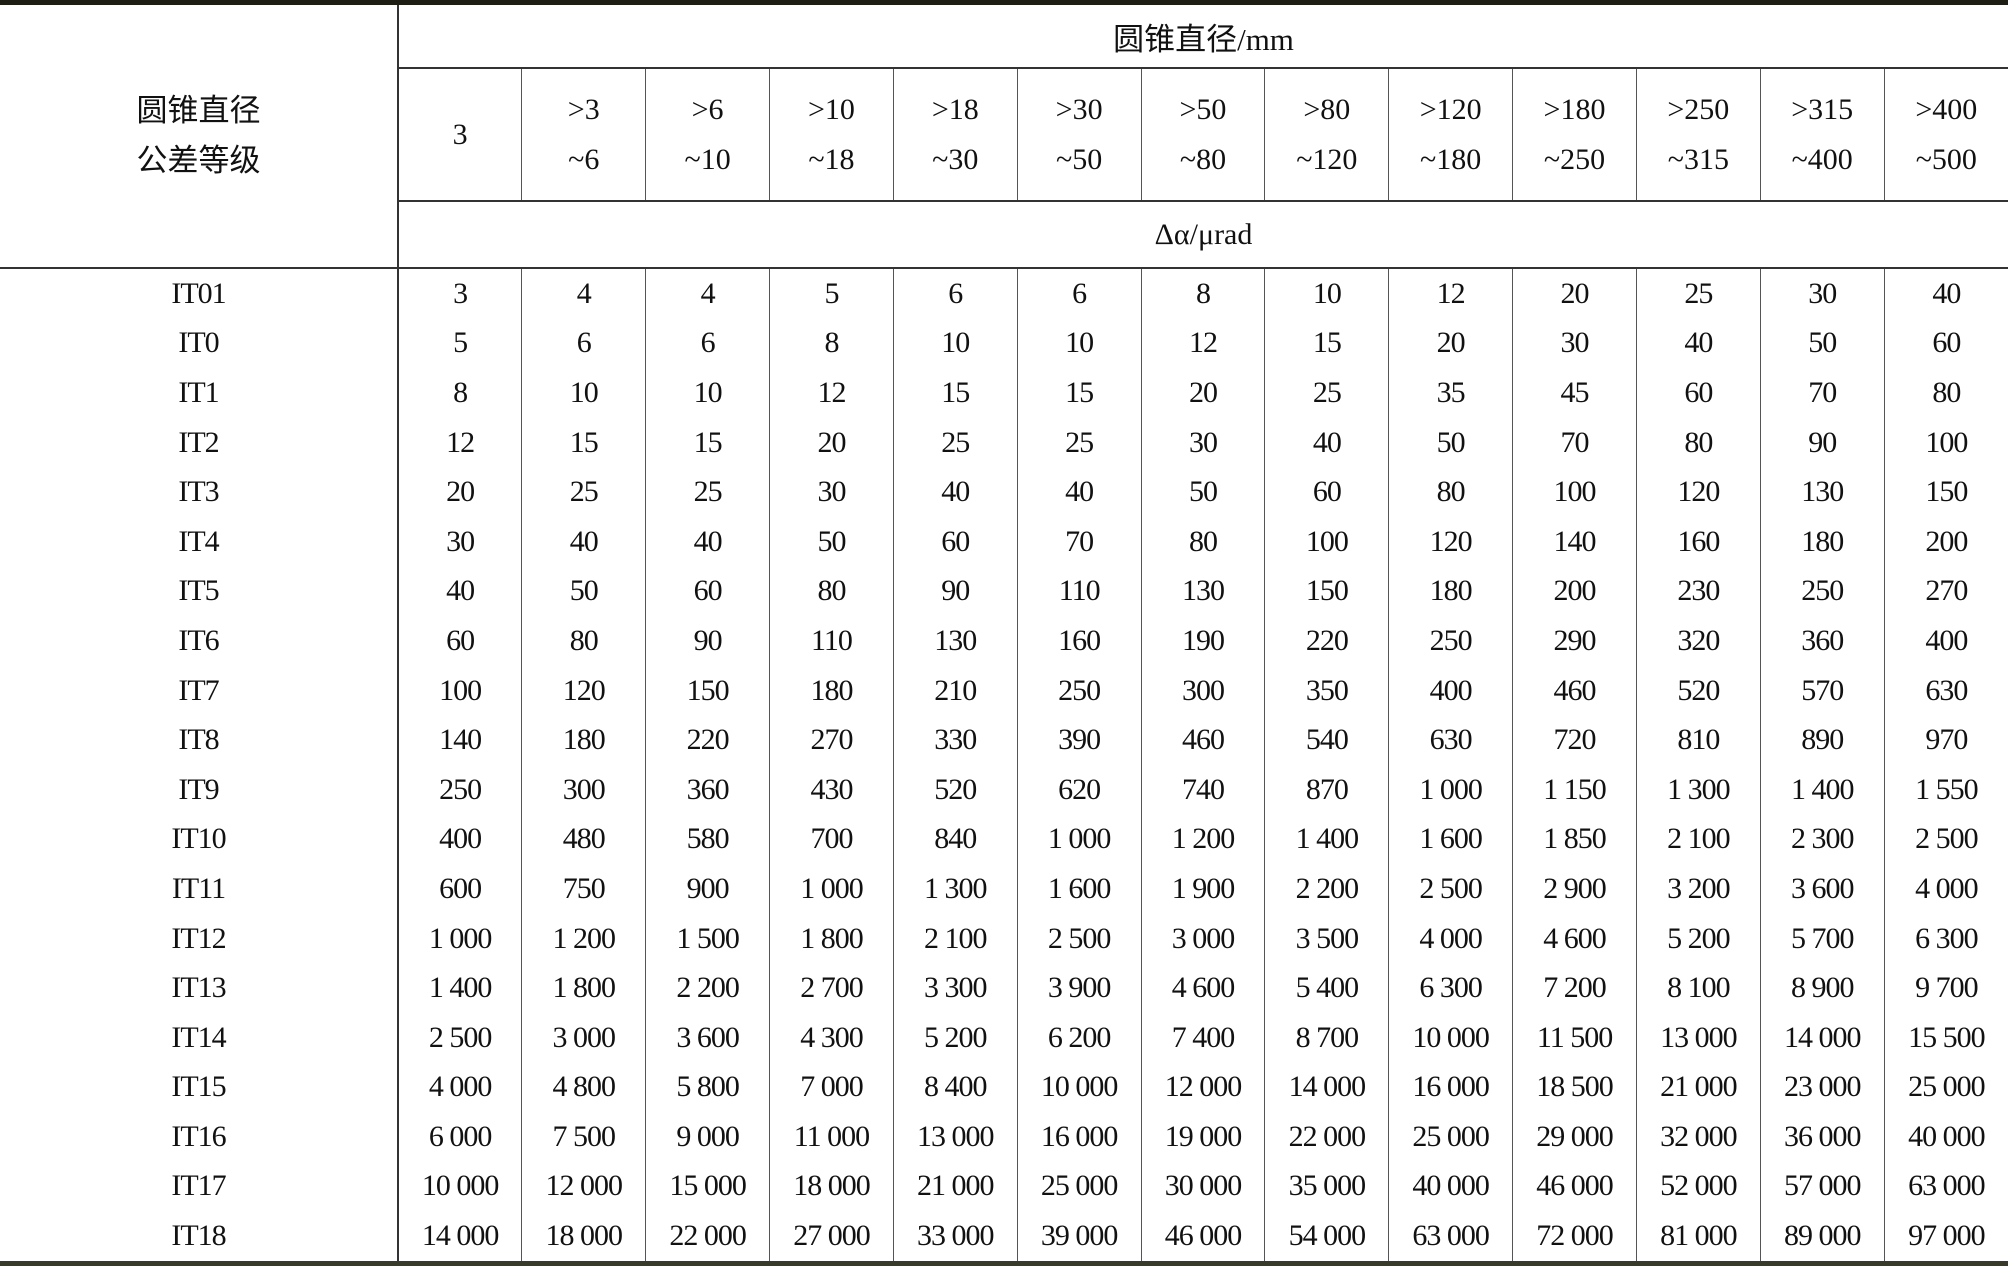  What do you see at coordinates (198, 938) in the screenshot?
I see `grade-cell: IT12` at bounding box center [198, 938].